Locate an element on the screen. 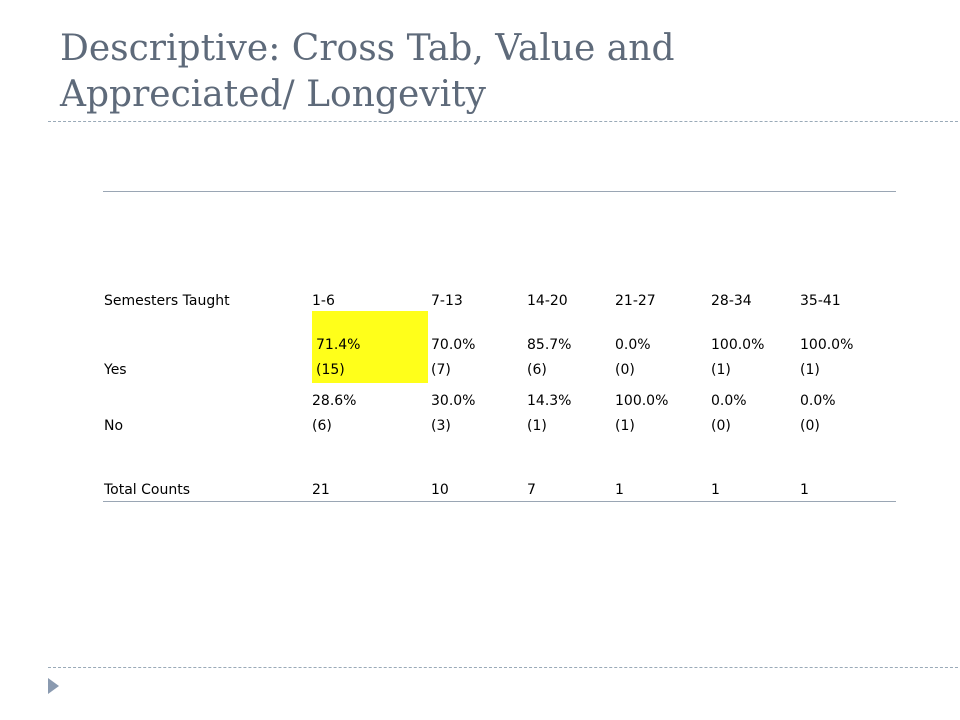 This screenshot has width=960, height=720. row-yes-pct-2: 70.0% is located at coordinates (453, 345).